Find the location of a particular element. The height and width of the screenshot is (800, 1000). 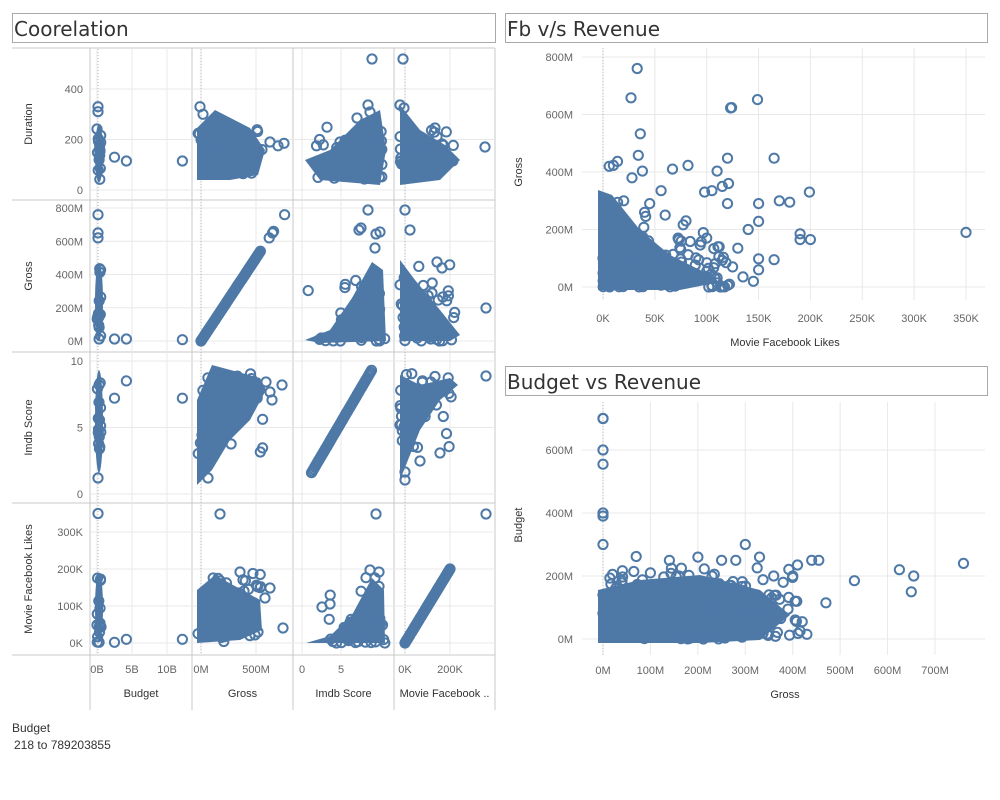

fb-cluster is located at coordinates (659, 240).